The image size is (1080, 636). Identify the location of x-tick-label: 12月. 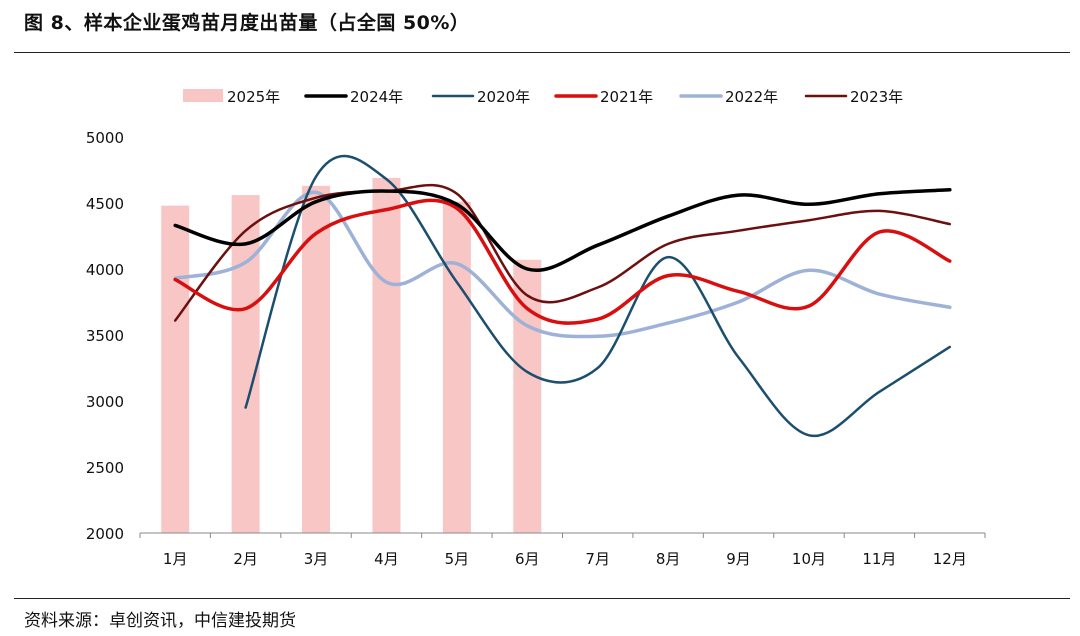
(950, 559).